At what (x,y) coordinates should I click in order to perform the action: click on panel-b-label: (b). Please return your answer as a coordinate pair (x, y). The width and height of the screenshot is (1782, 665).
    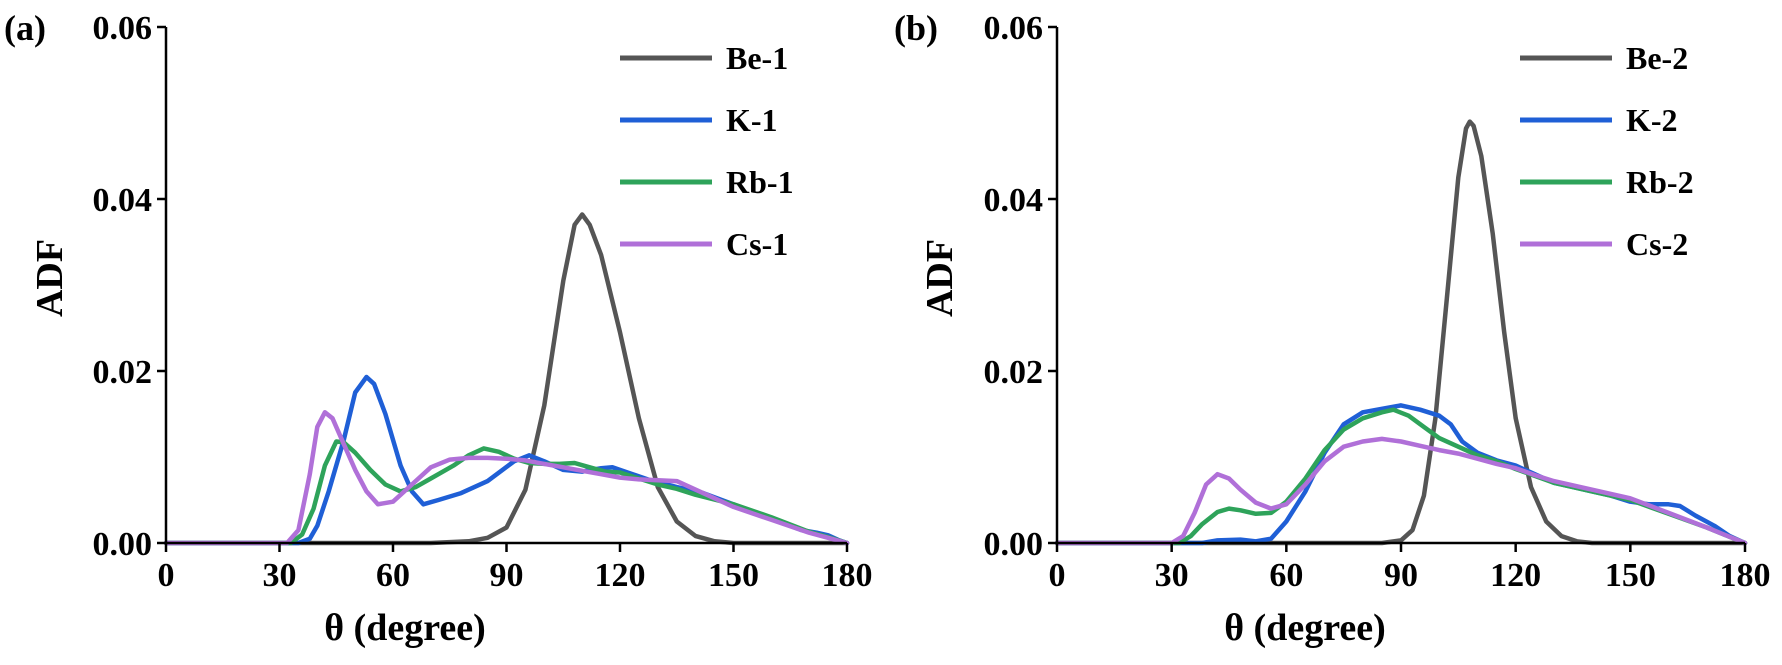
    Looking at the image, I should click on (916, 28).